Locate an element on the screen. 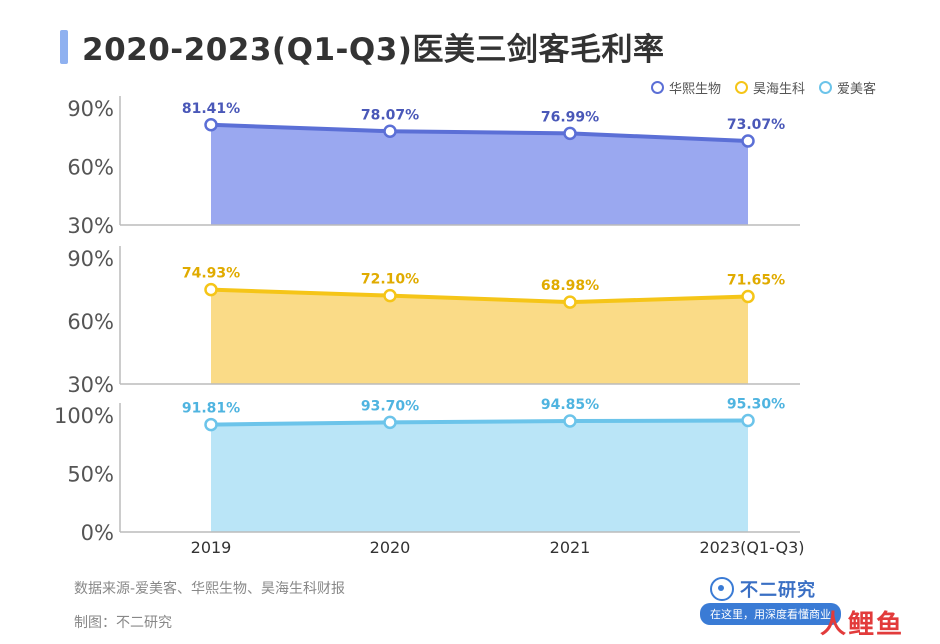 This screenshot has width=940, height=644. y-tick-label-haohai-0: 30% is located at coordinates (90, 385).